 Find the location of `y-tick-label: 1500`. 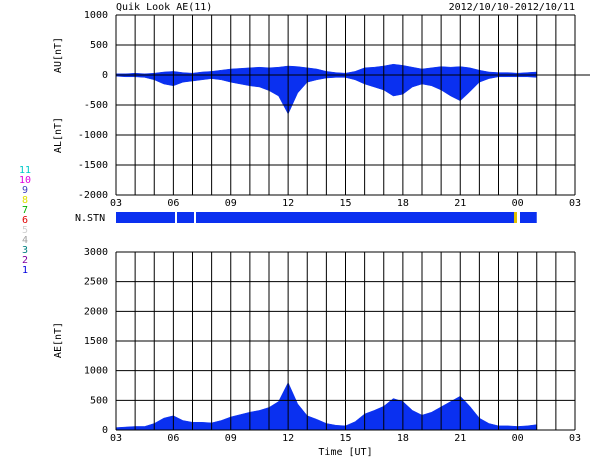

y-tick-label: 1500 is located at coordinates (96, 341).